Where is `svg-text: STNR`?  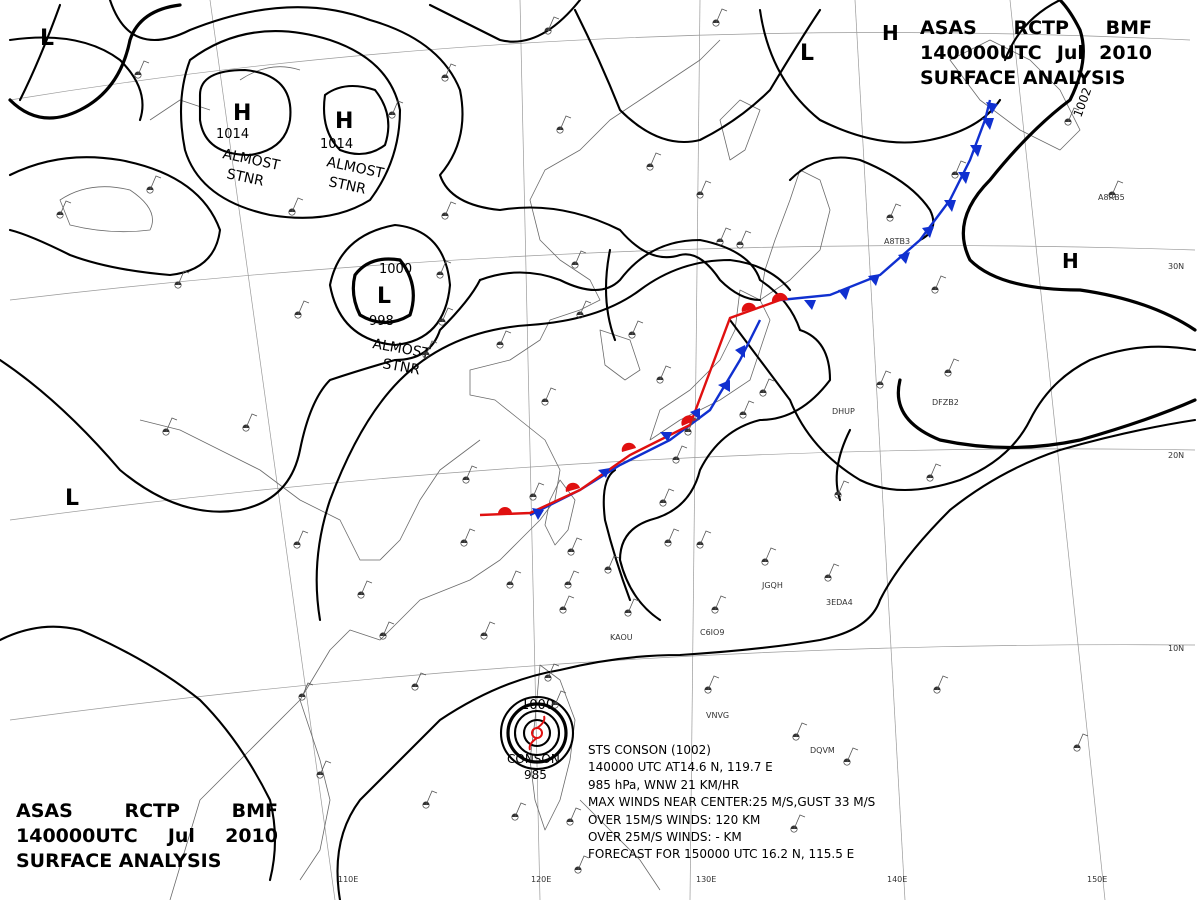
svg-text: STNR is located at coordinates (401, 367).